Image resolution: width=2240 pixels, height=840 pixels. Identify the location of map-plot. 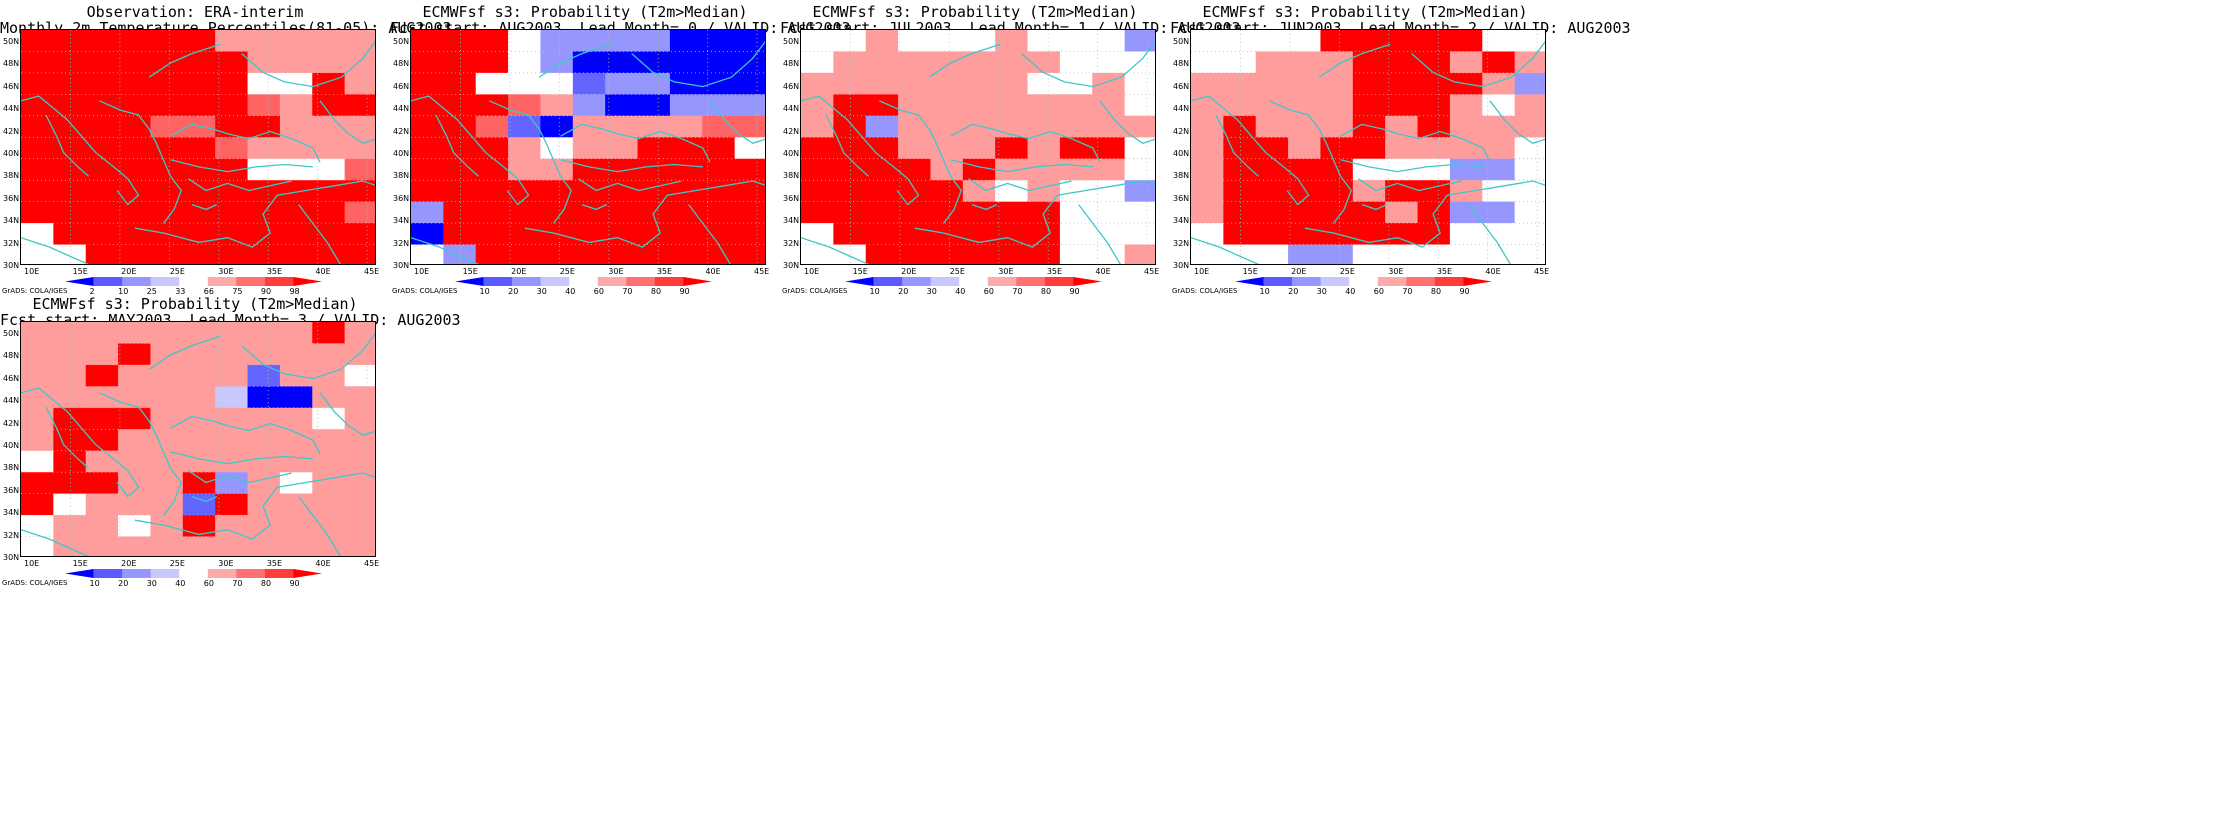
(588, 147).